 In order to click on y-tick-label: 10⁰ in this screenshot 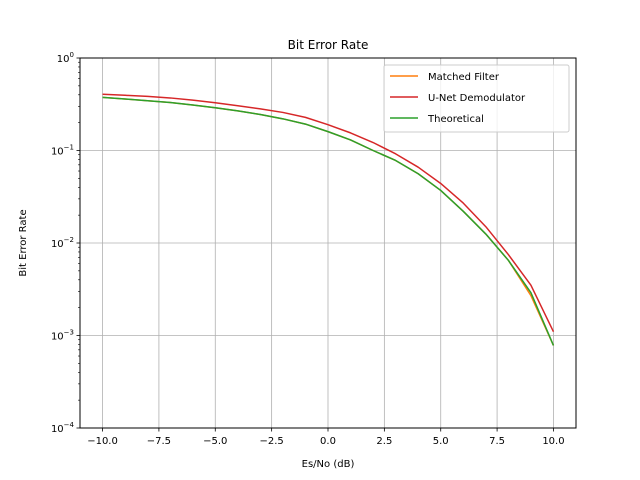, I will do `click(65, 58)`.